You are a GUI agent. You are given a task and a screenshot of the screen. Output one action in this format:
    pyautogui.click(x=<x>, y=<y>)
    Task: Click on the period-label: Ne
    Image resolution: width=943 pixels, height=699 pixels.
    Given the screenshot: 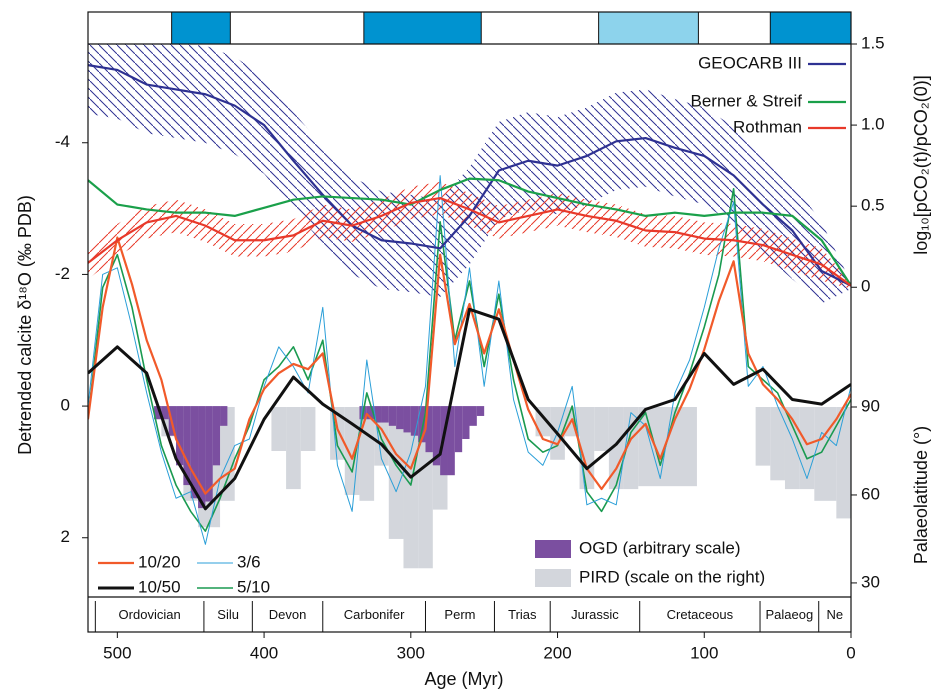 What is the action you would take?
    pyautogui.click(x=835, y=614)
    